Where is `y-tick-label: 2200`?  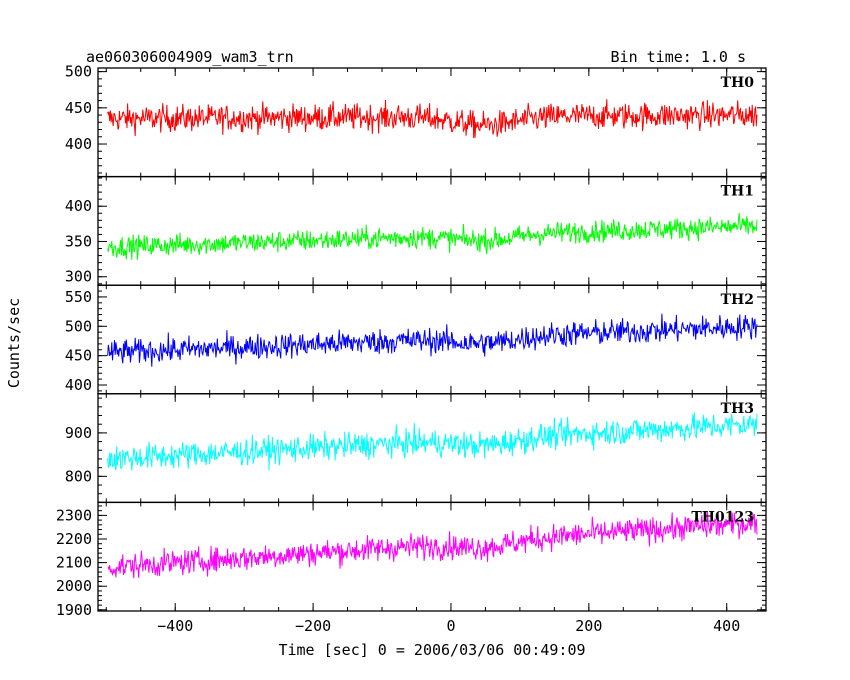 y-tick-label: 2200 is located at coordinates (74, 539).